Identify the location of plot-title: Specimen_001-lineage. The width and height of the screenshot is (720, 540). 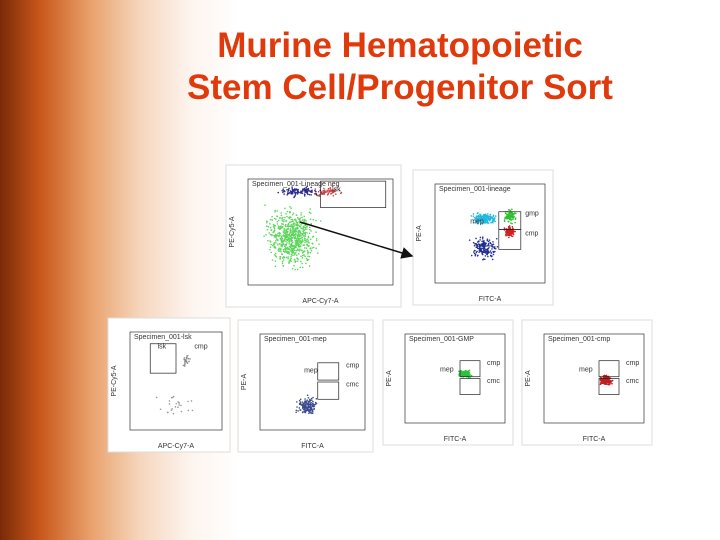
(475, 189).